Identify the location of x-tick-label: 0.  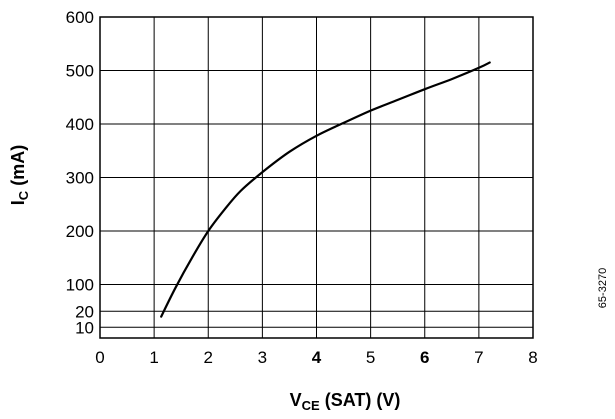
(99, 357).